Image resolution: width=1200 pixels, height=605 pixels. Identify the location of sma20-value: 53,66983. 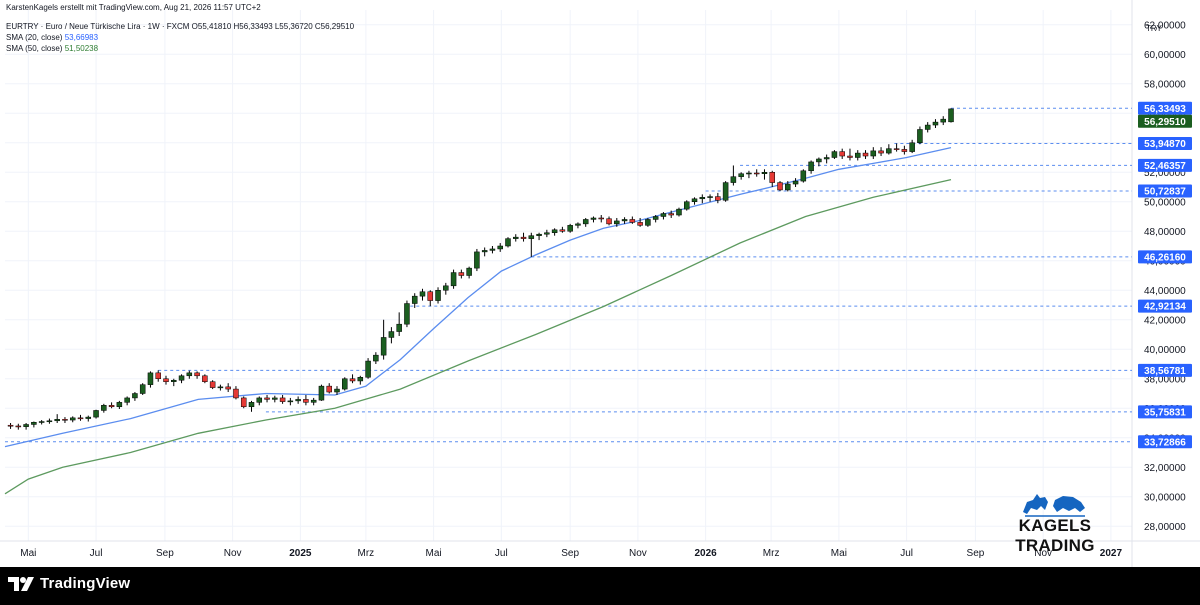
(81, 37).